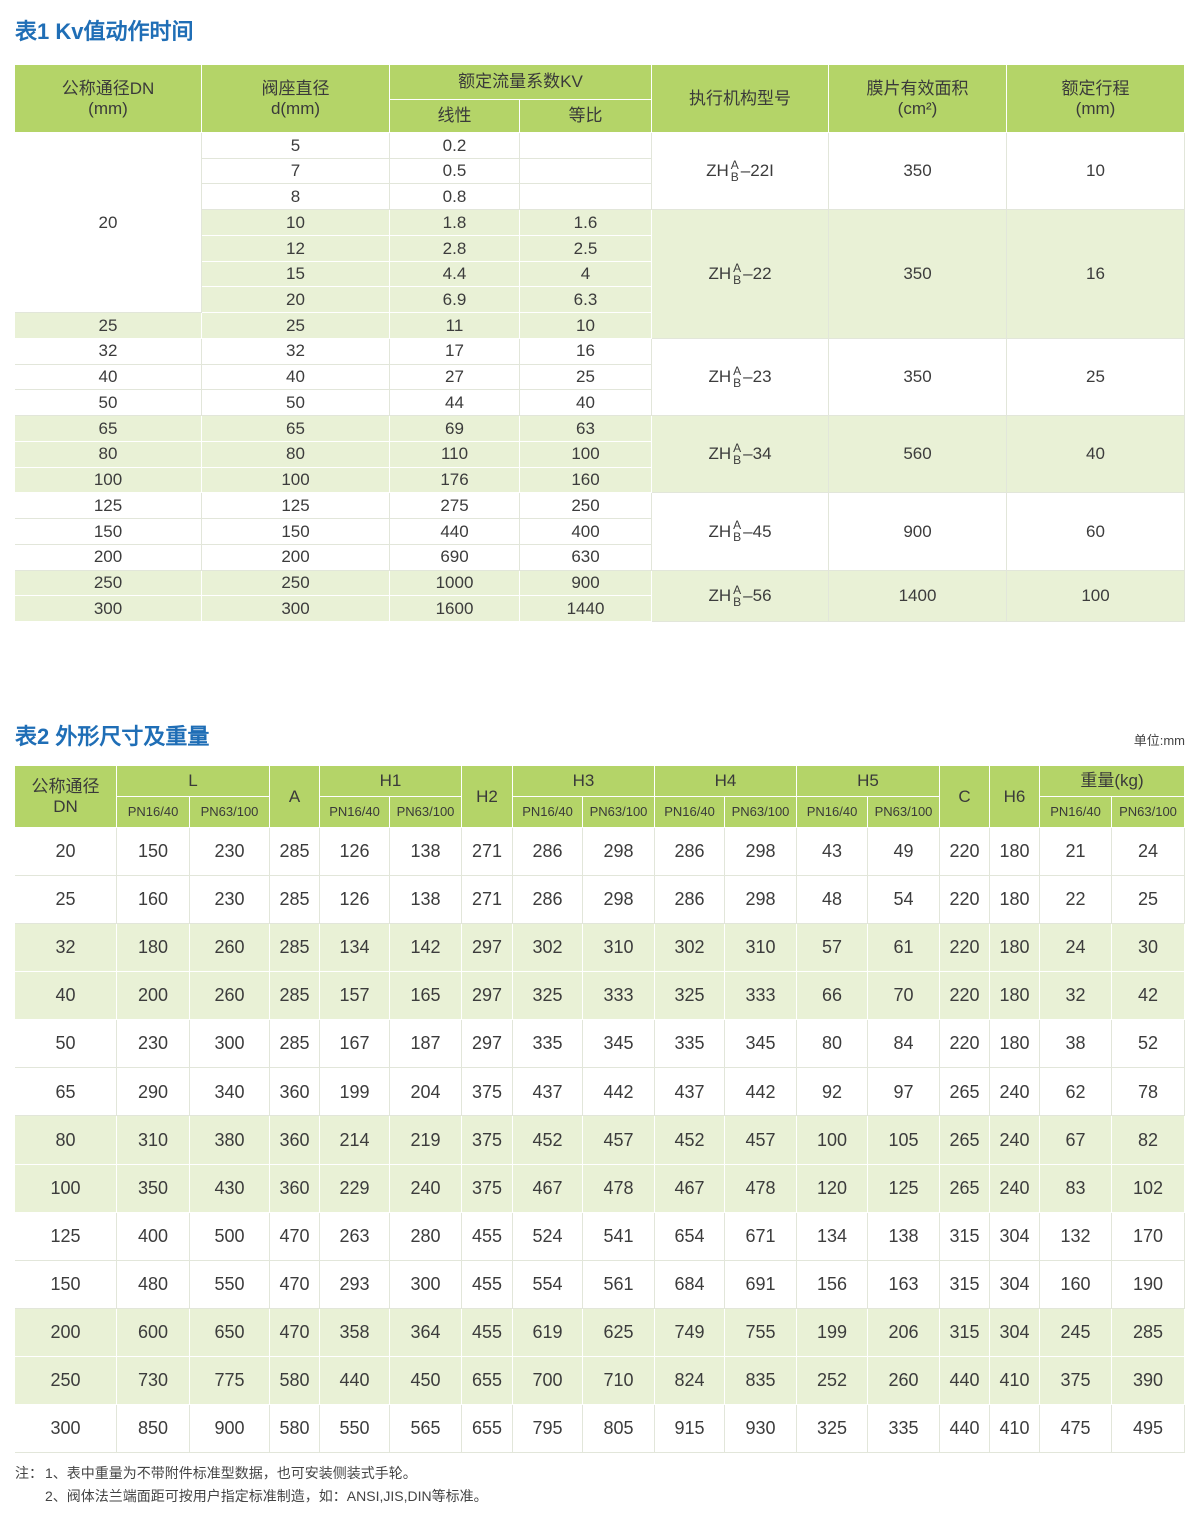 The height and width of the screenshot is (1517, 1200). Describe the element at coordinates (153, 1332) in the screenshot. I see `table-cell: 600` at that location.